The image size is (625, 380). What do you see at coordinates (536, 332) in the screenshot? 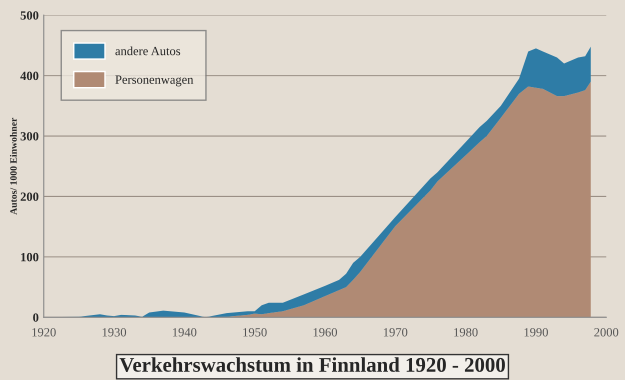
I see `x-tick-label: 1990` at bounding box center [536, 332].